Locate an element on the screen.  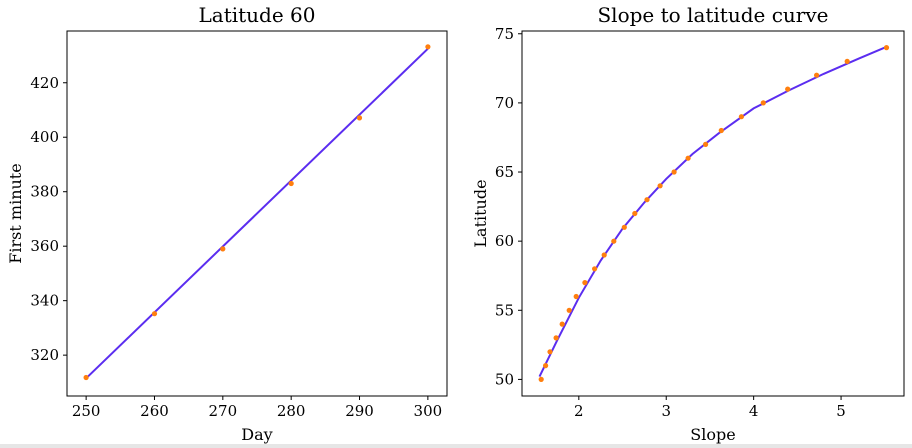
y-tick-label: 50 is located at coordinates (504, 379).